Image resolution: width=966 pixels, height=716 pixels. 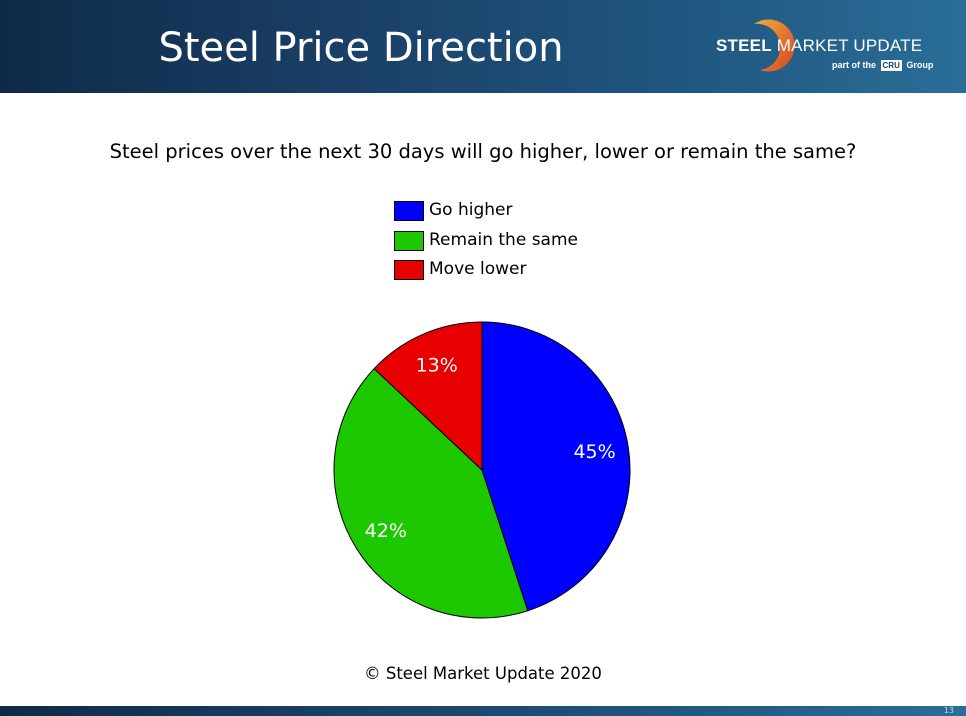 I want to click on legend-label-go-higher: Go higher, so click(x=471, y=210).